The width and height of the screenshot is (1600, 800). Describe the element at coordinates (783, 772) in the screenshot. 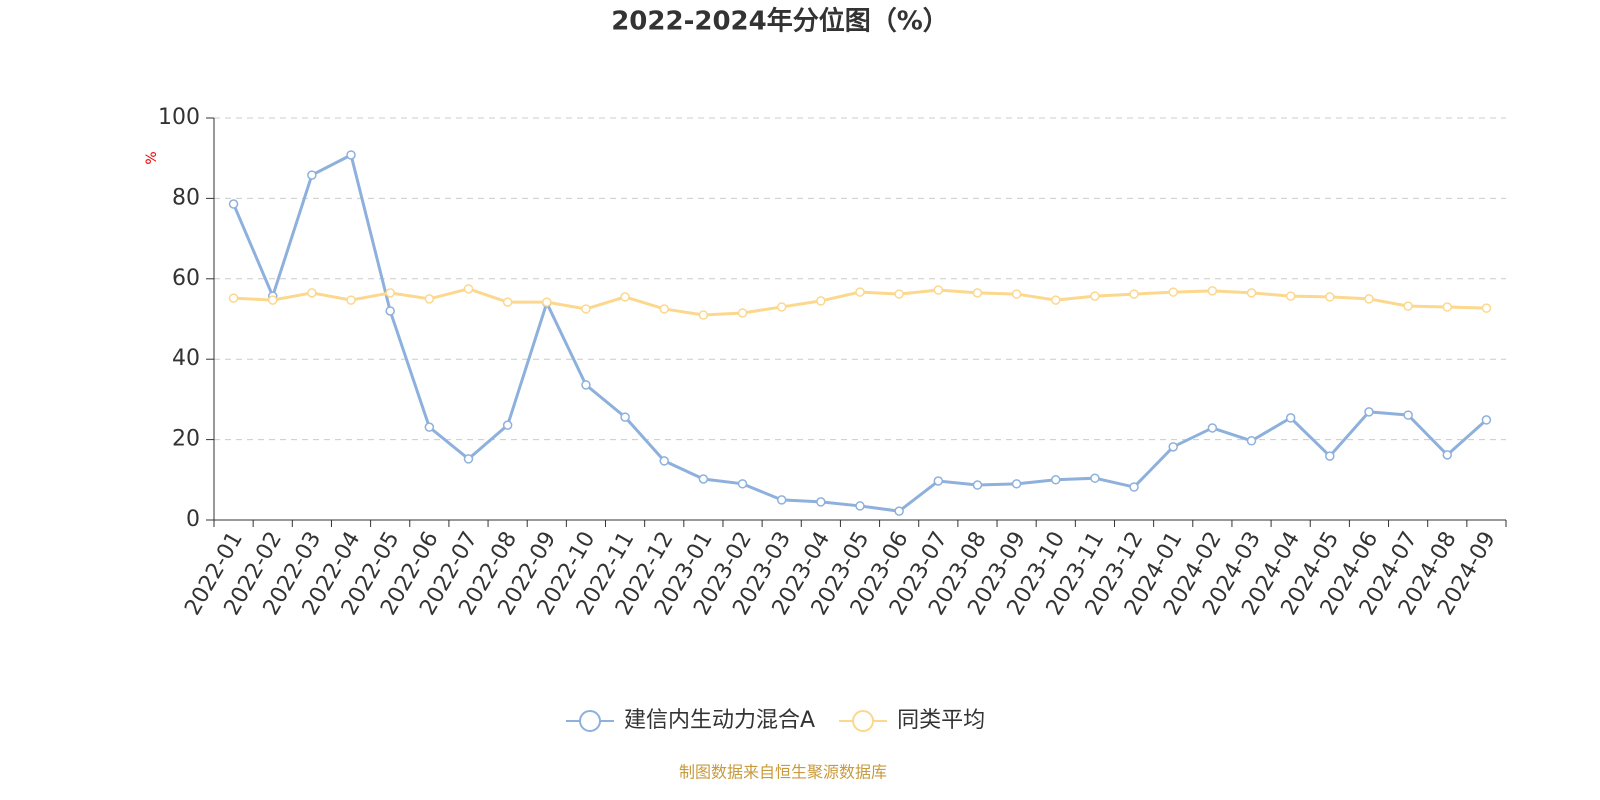

I see `source-note: 制图数据来自恒生聚源数据库` at that location.